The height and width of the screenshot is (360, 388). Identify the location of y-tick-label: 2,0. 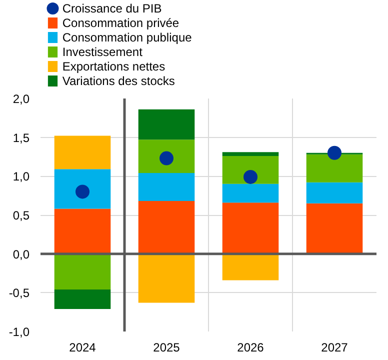
(21, 99).